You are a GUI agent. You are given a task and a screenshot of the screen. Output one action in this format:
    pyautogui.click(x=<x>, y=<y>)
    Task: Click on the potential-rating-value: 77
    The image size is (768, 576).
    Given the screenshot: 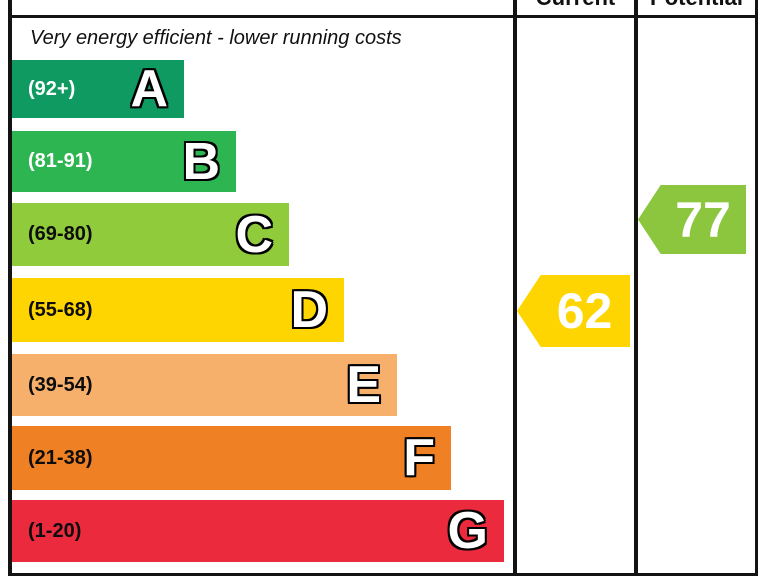 What is the action you would take?
    pyautogui.click(x=703, y=219)
    